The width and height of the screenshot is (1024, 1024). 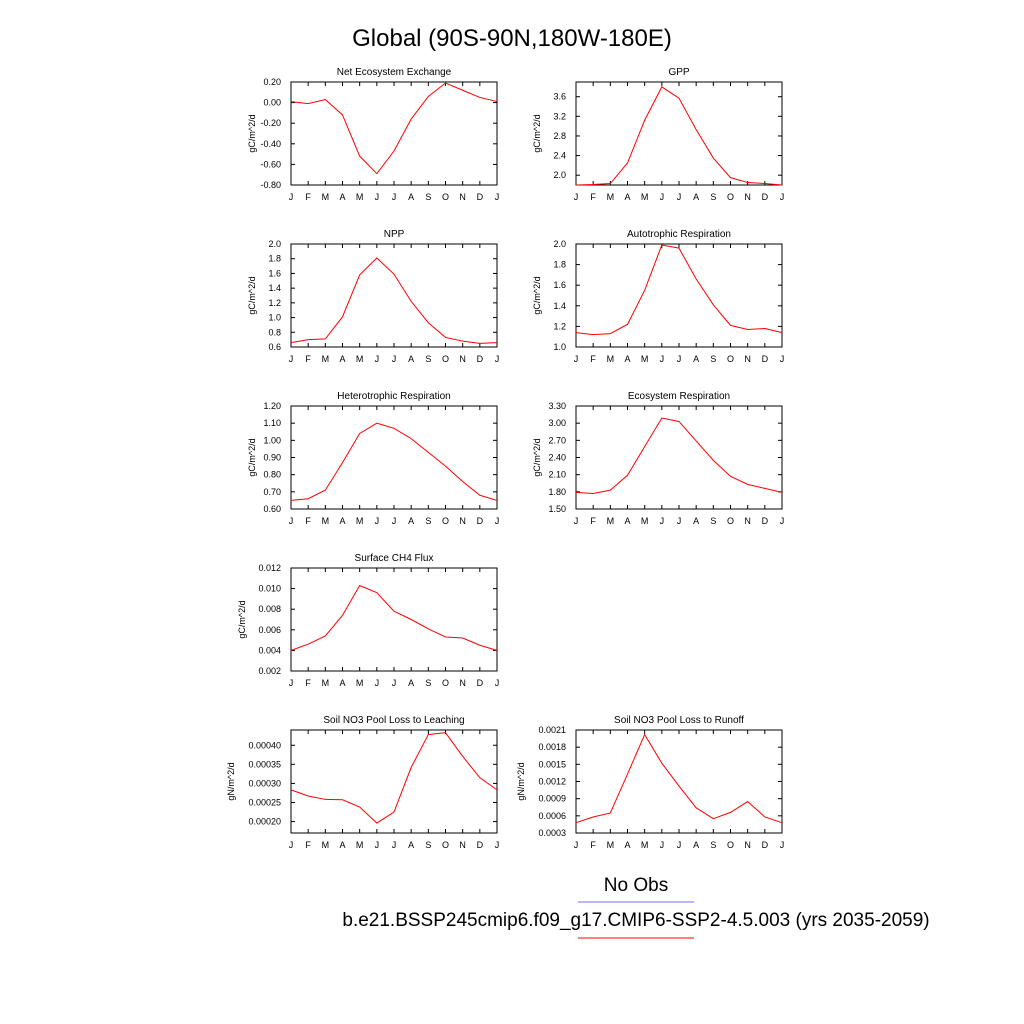 What do you see at coordinates (552, 747) in the screenshot?
I see `y-tick-label: 0.0018` at bounding box center [552, 747].